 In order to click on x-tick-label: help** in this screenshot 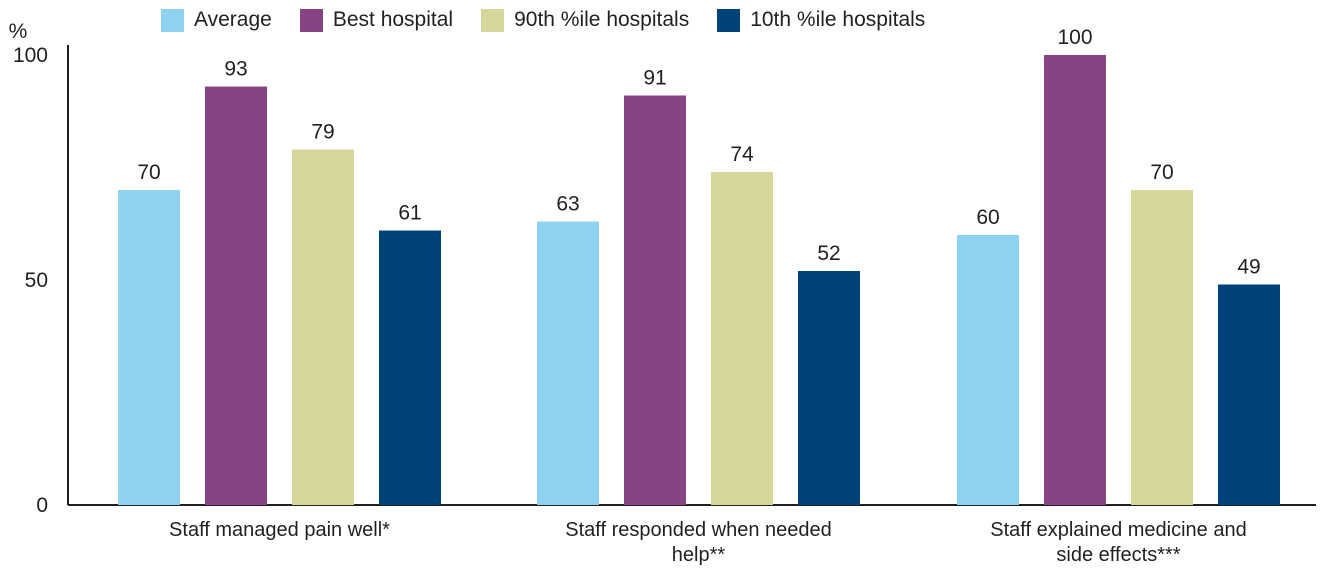, I will do `click(699, 555)`.